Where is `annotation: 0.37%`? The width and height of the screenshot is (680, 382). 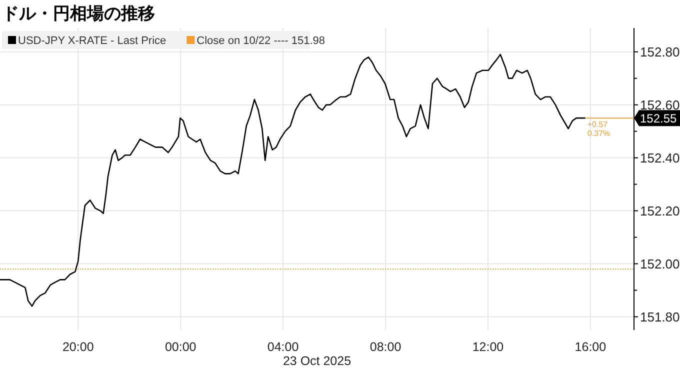
annotation: 0.37% is located at coordinates (598, 133).